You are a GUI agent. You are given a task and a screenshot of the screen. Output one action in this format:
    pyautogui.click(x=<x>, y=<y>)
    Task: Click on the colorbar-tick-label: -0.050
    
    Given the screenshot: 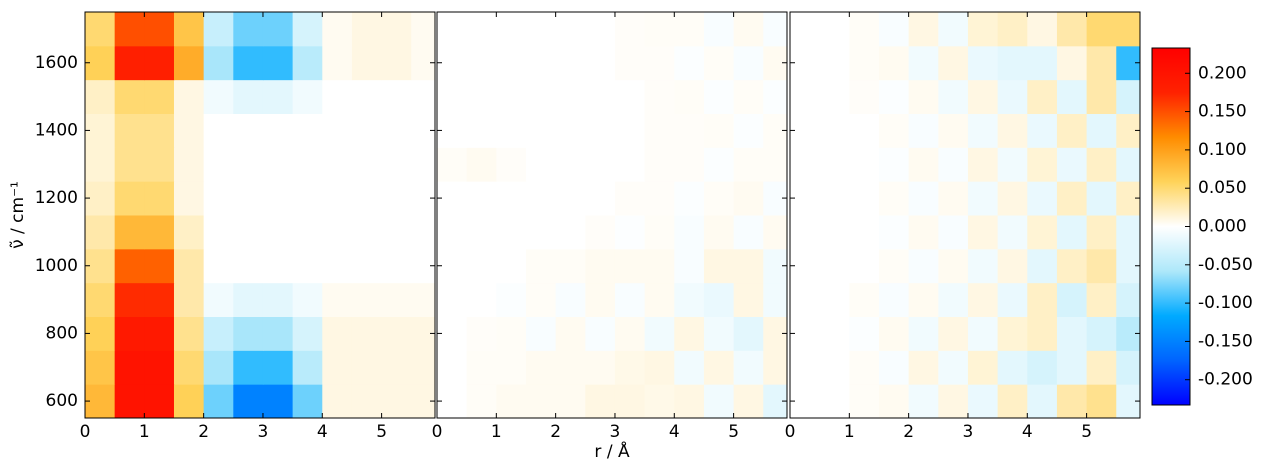 What is the action you would take?
    pyautogui.click(x=1225, y=265)
    